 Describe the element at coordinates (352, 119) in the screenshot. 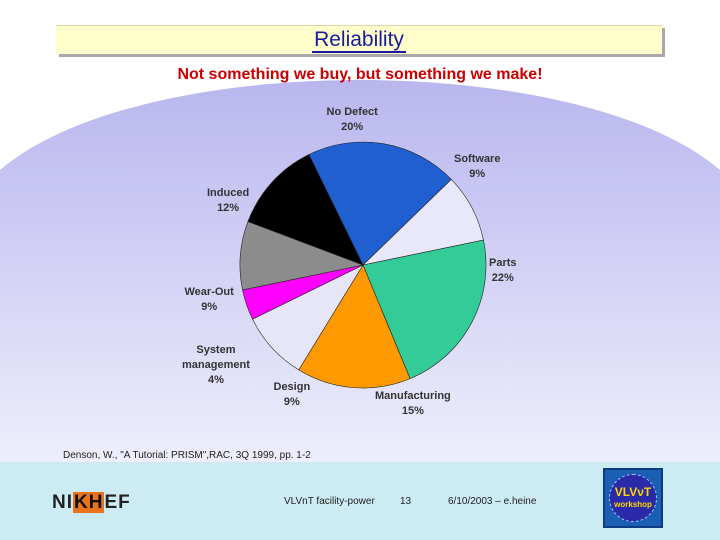

I see `pie-label-no-defect: No Defect 20%` at that location.